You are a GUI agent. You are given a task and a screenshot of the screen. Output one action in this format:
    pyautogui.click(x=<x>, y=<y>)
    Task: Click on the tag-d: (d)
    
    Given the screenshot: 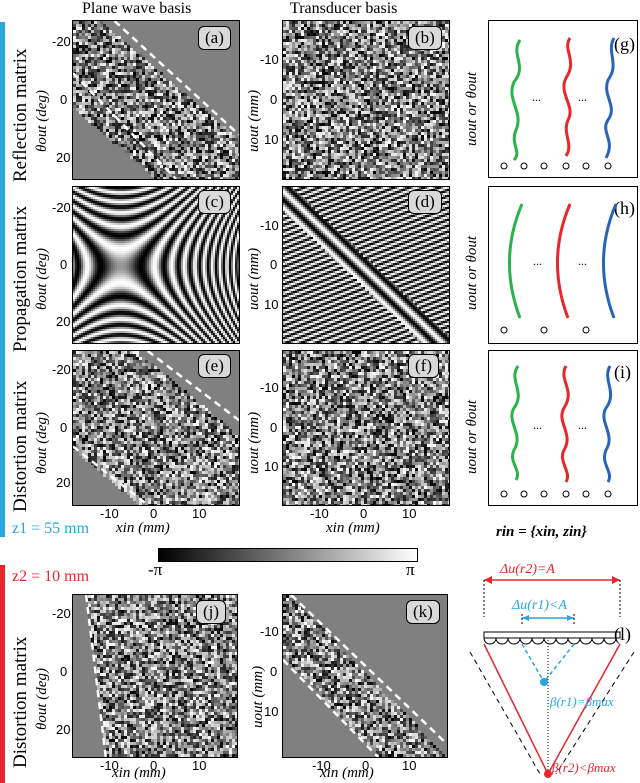 What is the action you would take?
    pyautogui.click(x=425, y=202)
    